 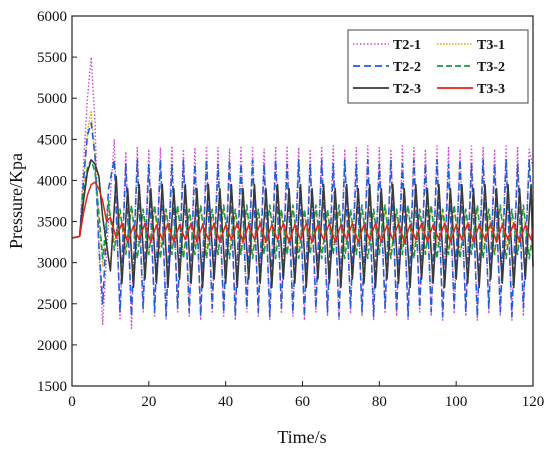 I want to click on y-tick-label: 3000, so click(x=52, y=264).